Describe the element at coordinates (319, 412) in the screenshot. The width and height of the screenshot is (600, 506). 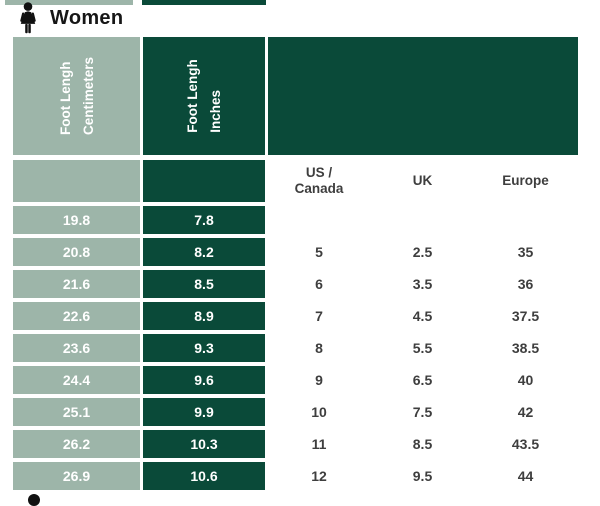
I see `us-value: 10` at that location.